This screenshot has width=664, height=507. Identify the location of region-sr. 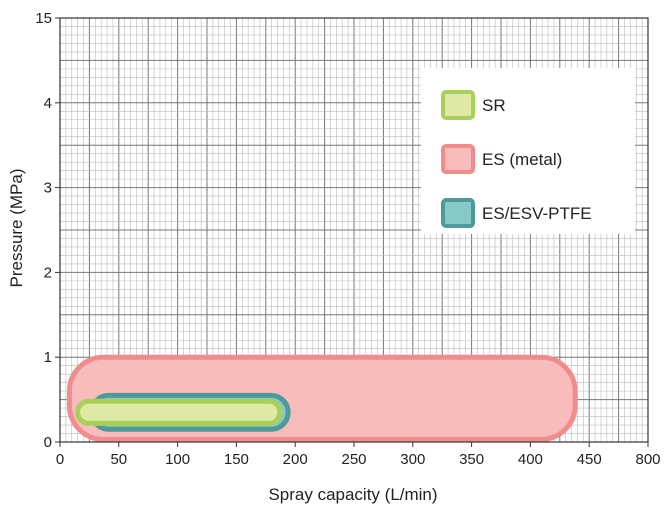
(179, 412).